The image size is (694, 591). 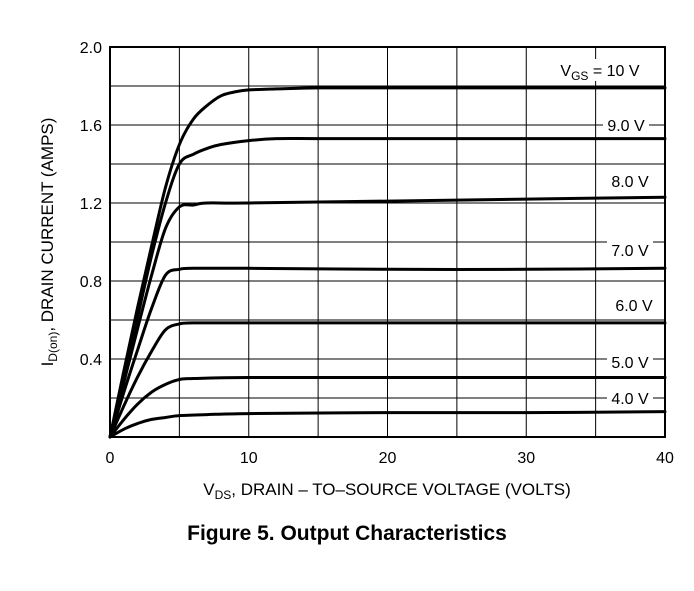 What do you see at coordinates (386, 491) in the screenshot?
I see `x-axis-title: VDS, DRAIN – TO–SOURCE VOLTAGE (VOLTS)` at bounding box center [386, 491].